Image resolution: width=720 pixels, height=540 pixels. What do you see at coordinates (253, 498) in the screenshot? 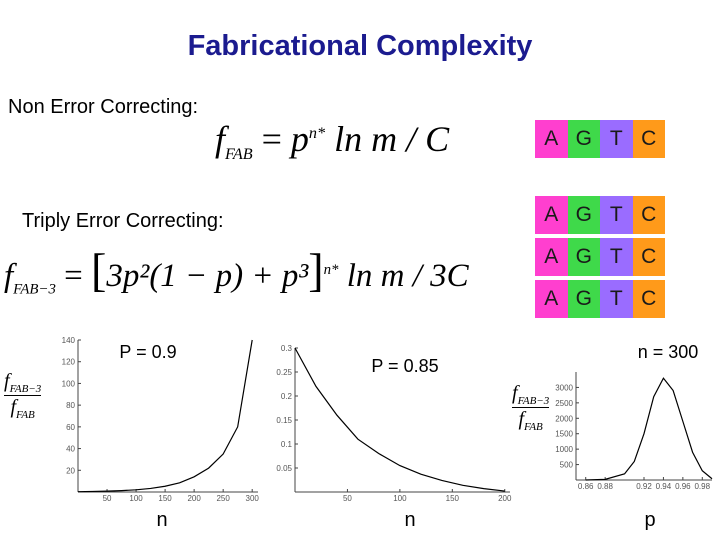
I see `x-tick-label: 300` at bounding box center [253, 498].